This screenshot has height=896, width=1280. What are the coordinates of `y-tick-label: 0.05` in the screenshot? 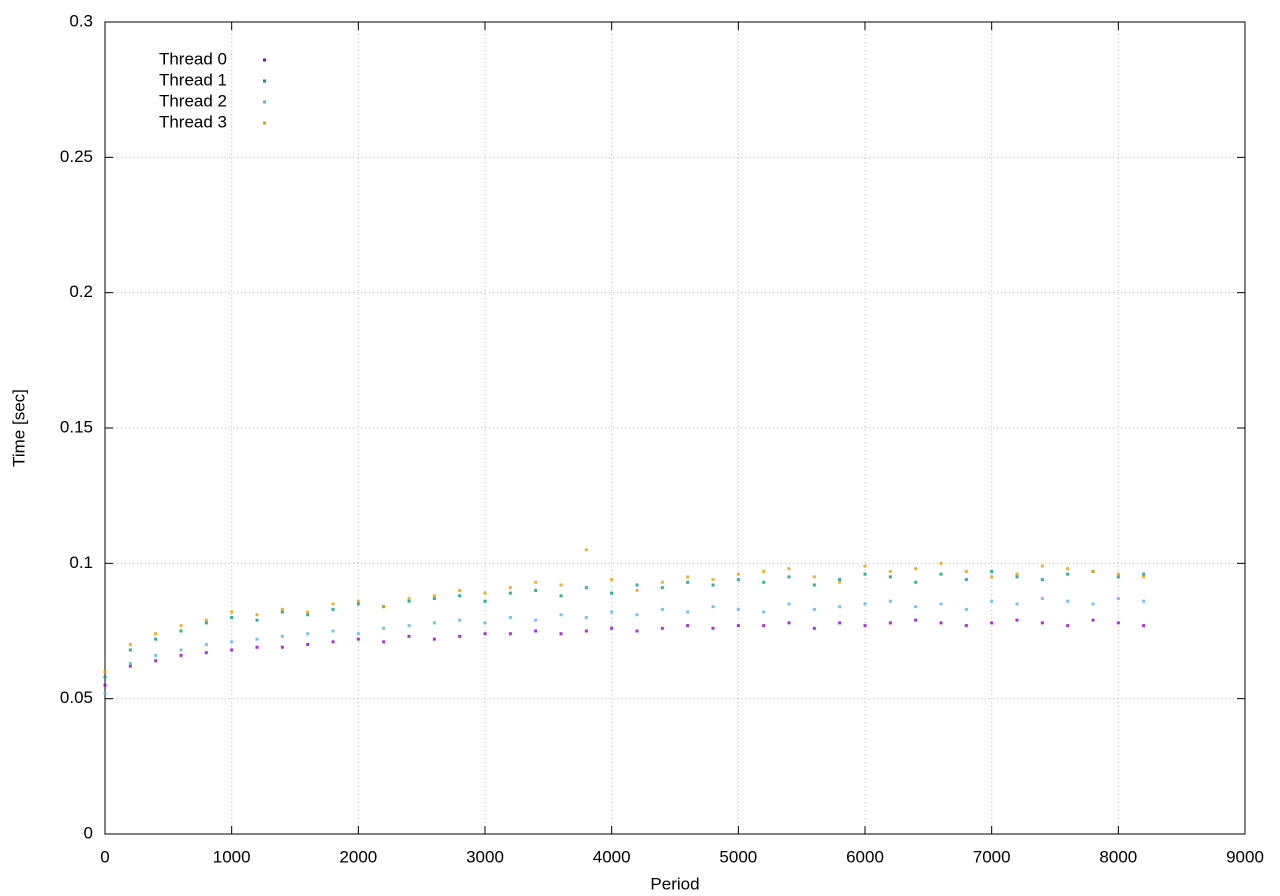 It's located at (76, 697).